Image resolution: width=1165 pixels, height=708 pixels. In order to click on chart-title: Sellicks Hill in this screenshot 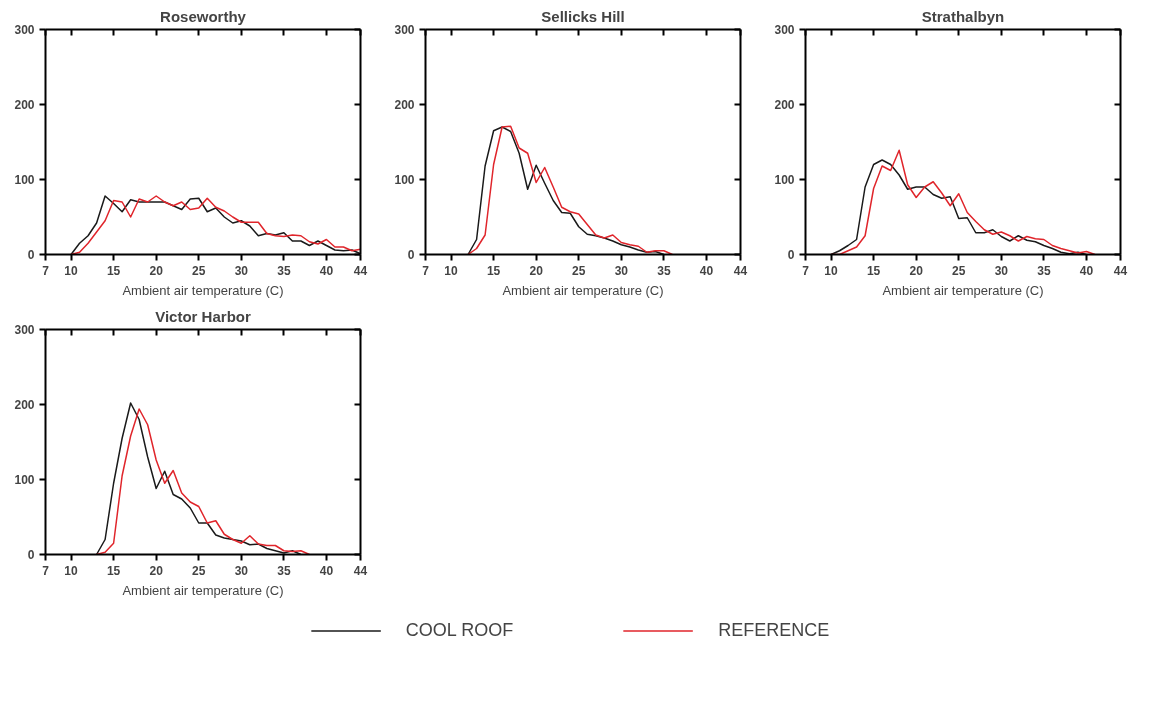, I will do `click(583, 16)`.